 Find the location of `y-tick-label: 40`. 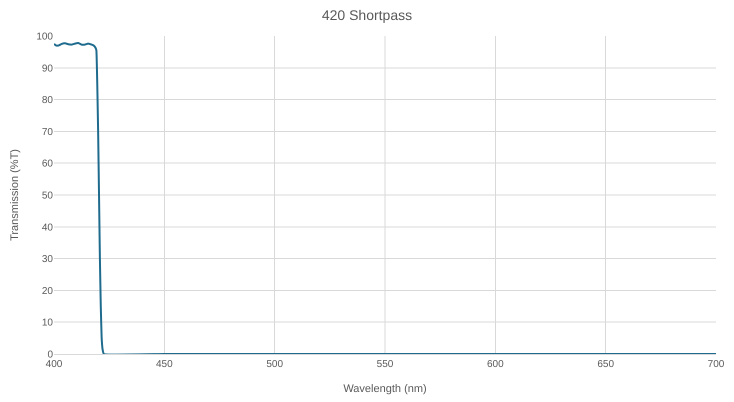

y-tick-label: 40 is located at coordinates (48, 228).